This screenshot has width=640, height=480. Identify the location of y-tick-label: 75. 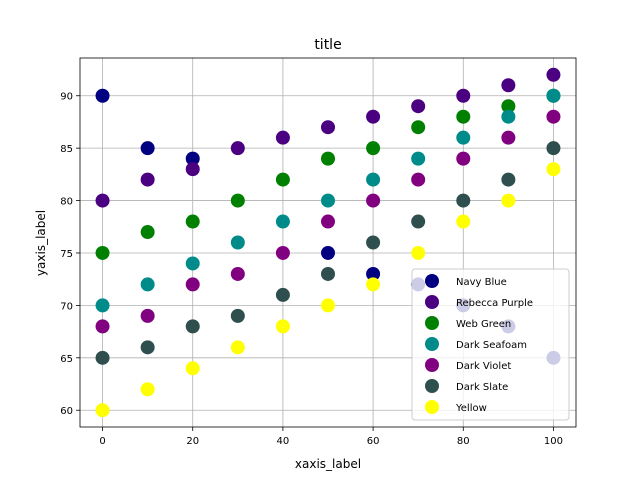
(66, 254).